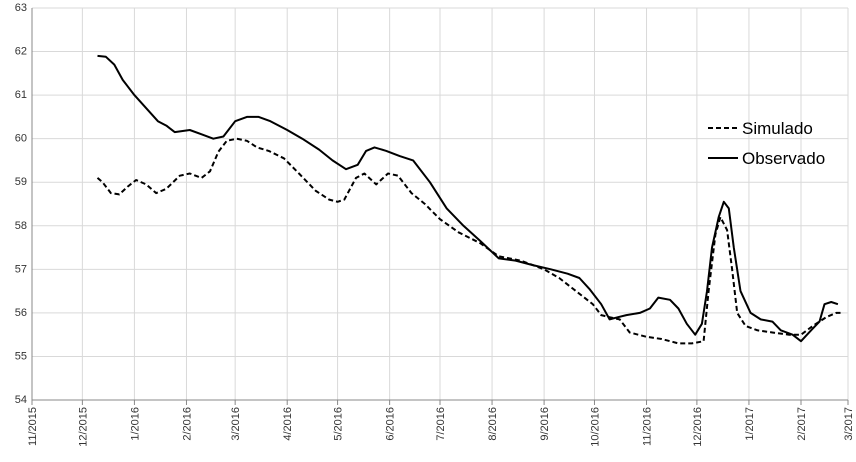  I want to click on x-tick-label: 3/2016, so click(236, 424).